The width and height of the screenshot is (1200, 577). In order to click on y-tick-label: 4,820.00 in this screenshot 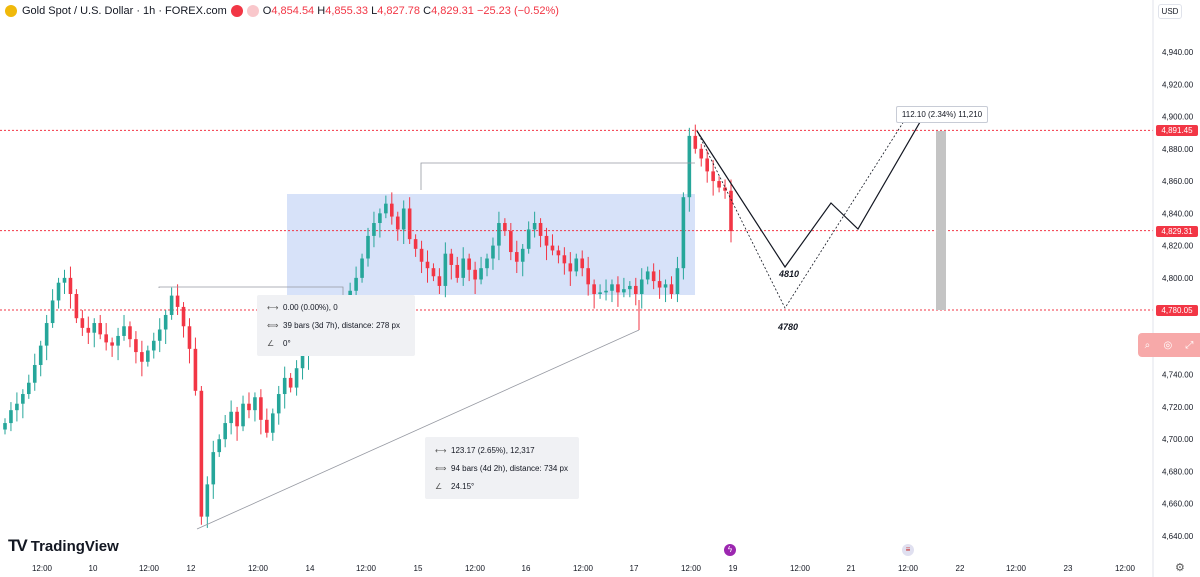, I will do `click(1178, 246)`.